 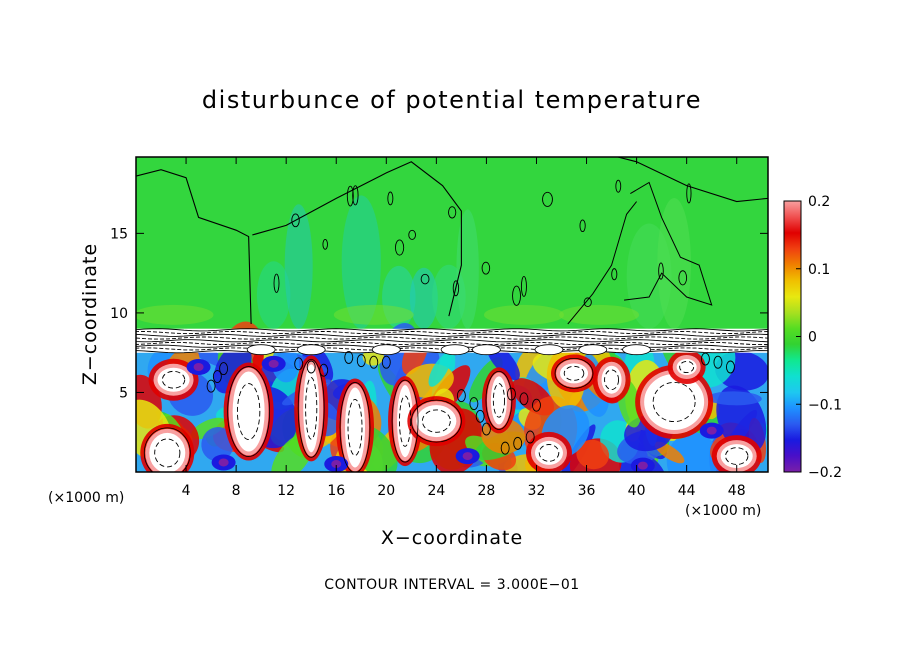 I want to click on chart-title: disturbunce of potential temperature, so click(x=452, y=100).